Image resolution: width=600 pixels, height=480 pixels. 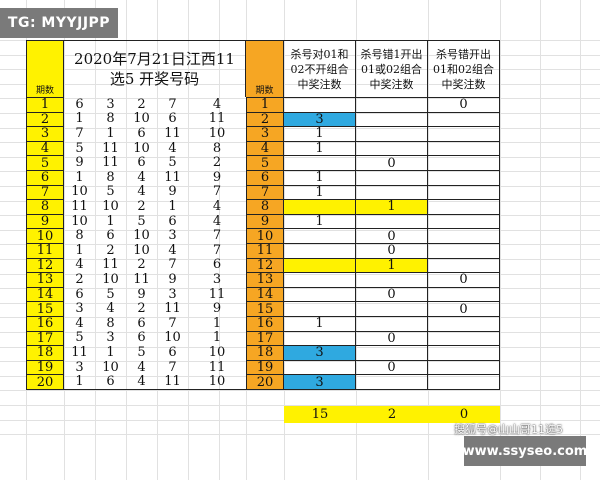 I want to click on period-cell-right: 20, so click(x=265, y=382).